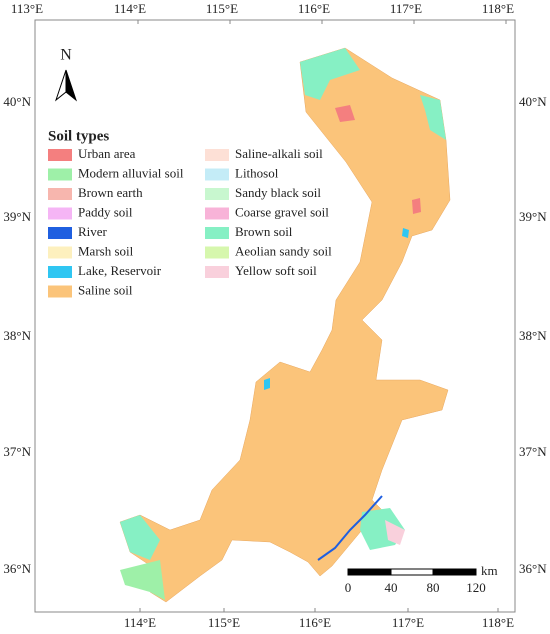  Describe the element at coordinates (110, 192) in the screenshot. I see `legend-label: Brown earth` at that location.